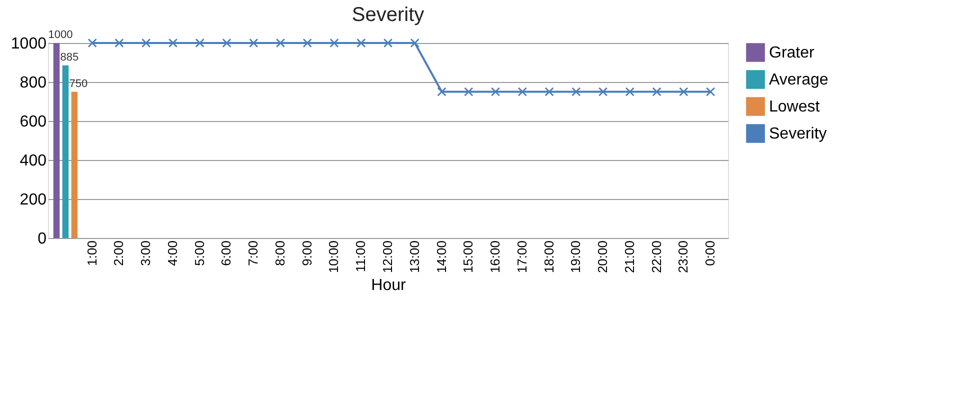 The height and width of the screenshot is (401, 968). Describe the element at coordinates (253, 253) in the screenshot. I see `x-tick-label: 7:00` at that location.